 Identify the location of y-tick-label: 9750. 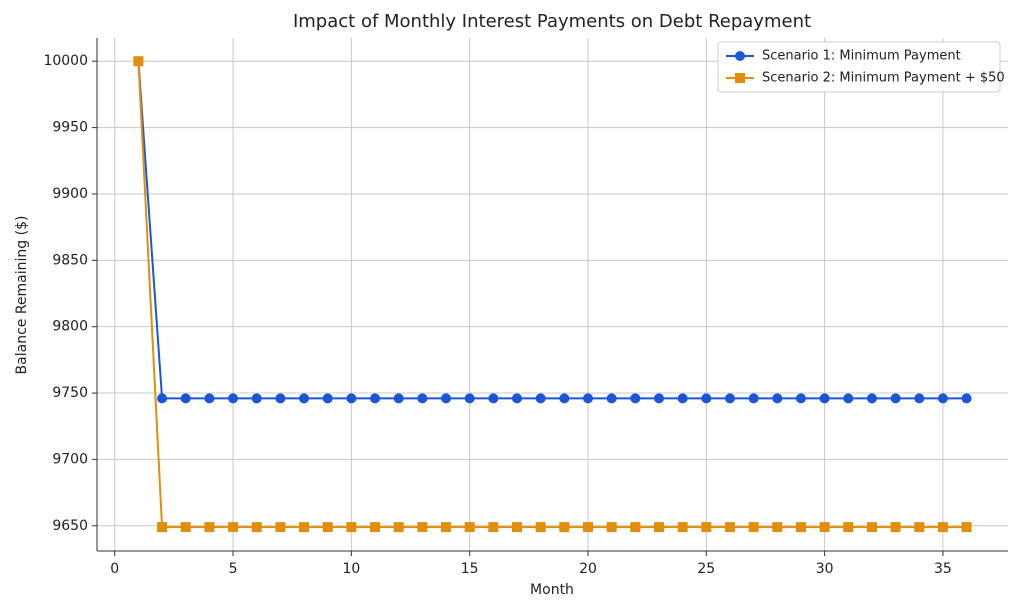
(70, 393).